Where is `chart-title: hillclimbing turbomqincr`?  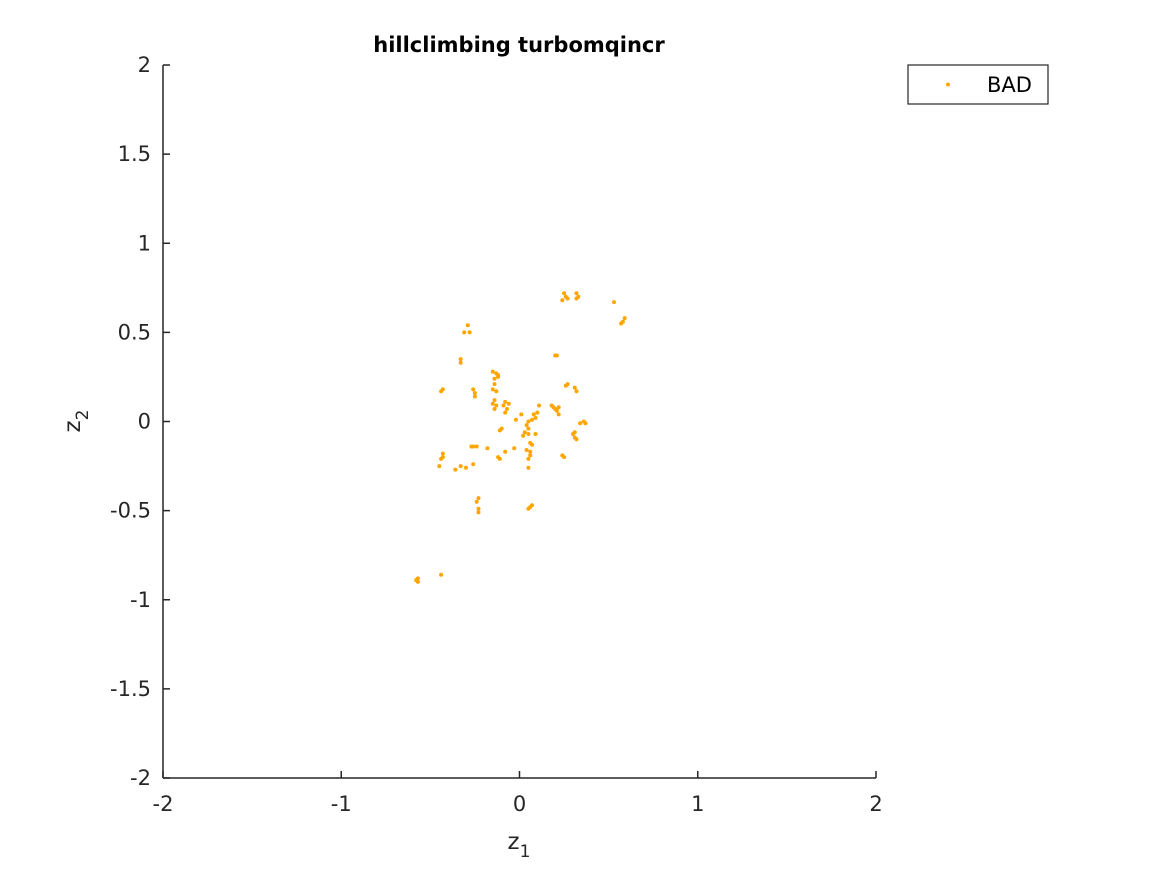 chart-title: hillclimbing turbomqincr is located at coordinates (519, 45).